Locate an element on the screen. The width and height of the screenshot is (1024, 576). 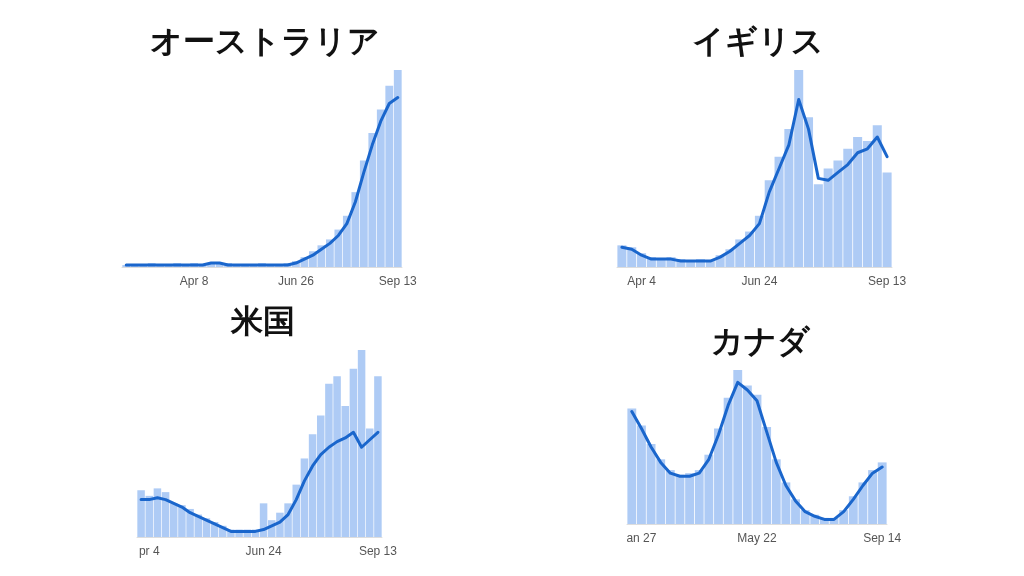
chart-title: イギリス is located at coordinates (757, 41).